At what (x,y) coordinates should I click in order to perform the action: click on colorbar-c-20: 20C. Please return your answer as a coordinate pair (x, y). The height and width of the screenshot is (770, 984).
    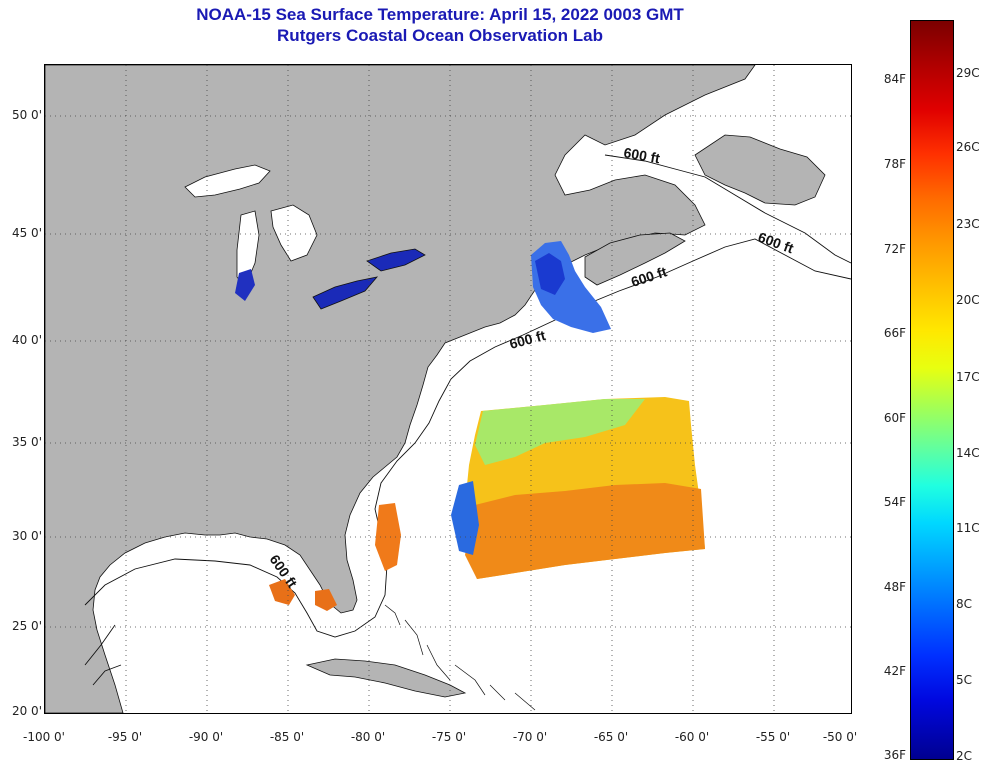
    Looking at the image, I should click on (968, 300).